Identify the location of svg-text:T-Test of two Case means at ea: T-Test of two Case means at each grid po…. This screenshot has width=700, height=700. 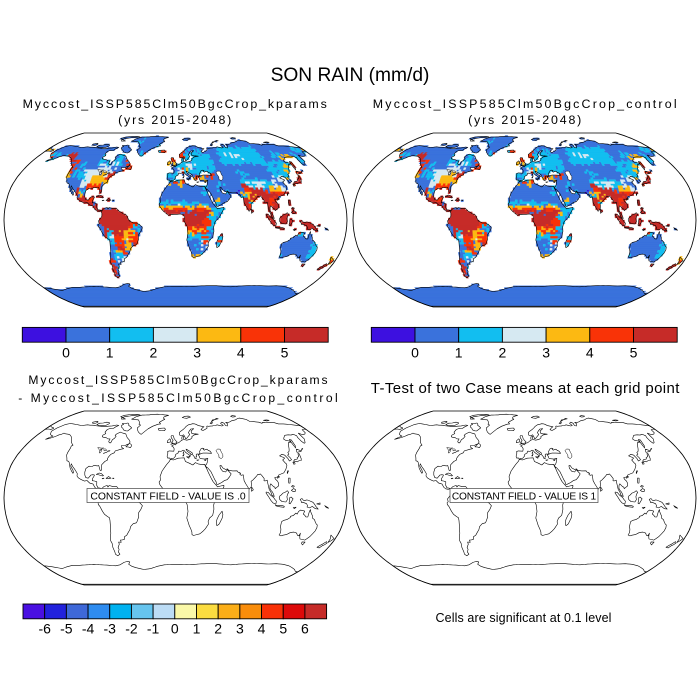
(525, 388).